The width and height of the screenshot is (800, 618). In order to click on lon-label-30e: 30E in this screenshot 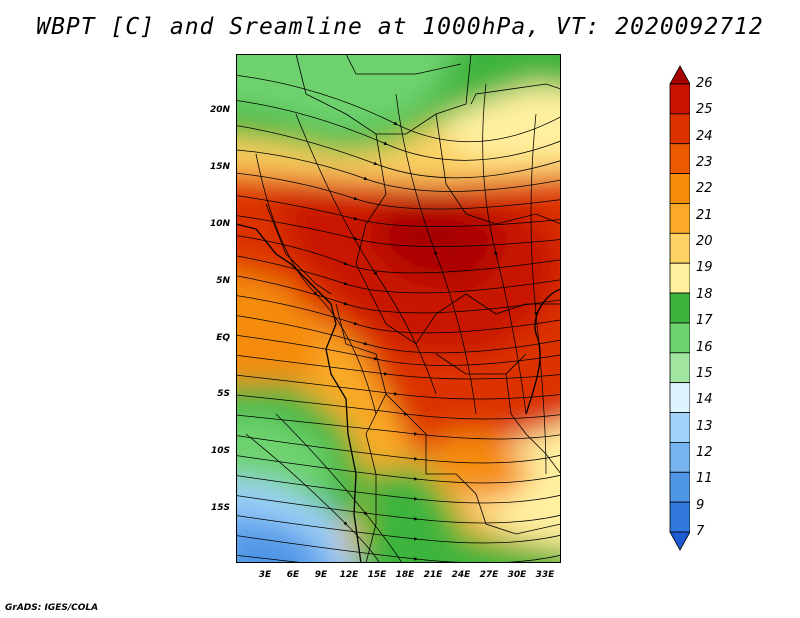, I will do `click(517, 575)`.